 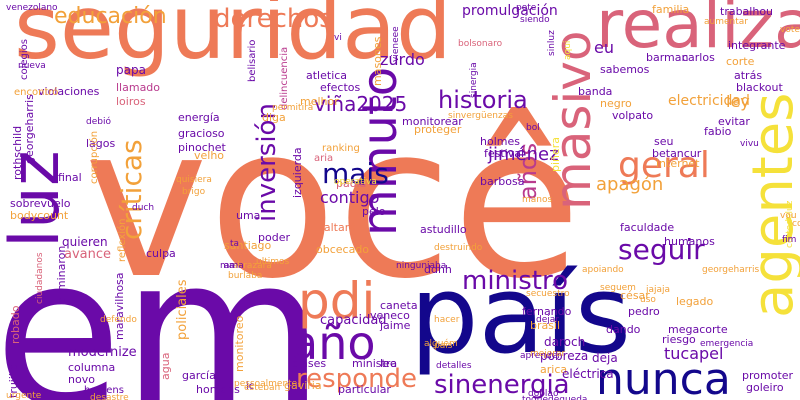 What do you see at coordinates (324, 158) in the screenshot?
I see `word: aria` at bounding box center [324, 158].